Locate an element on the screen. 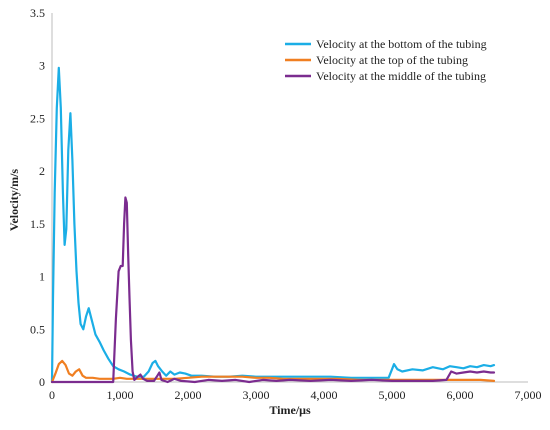 The width and height of the screenshot is (550, 430). y-tick-label: 0 is located at coordinates (42, 382).